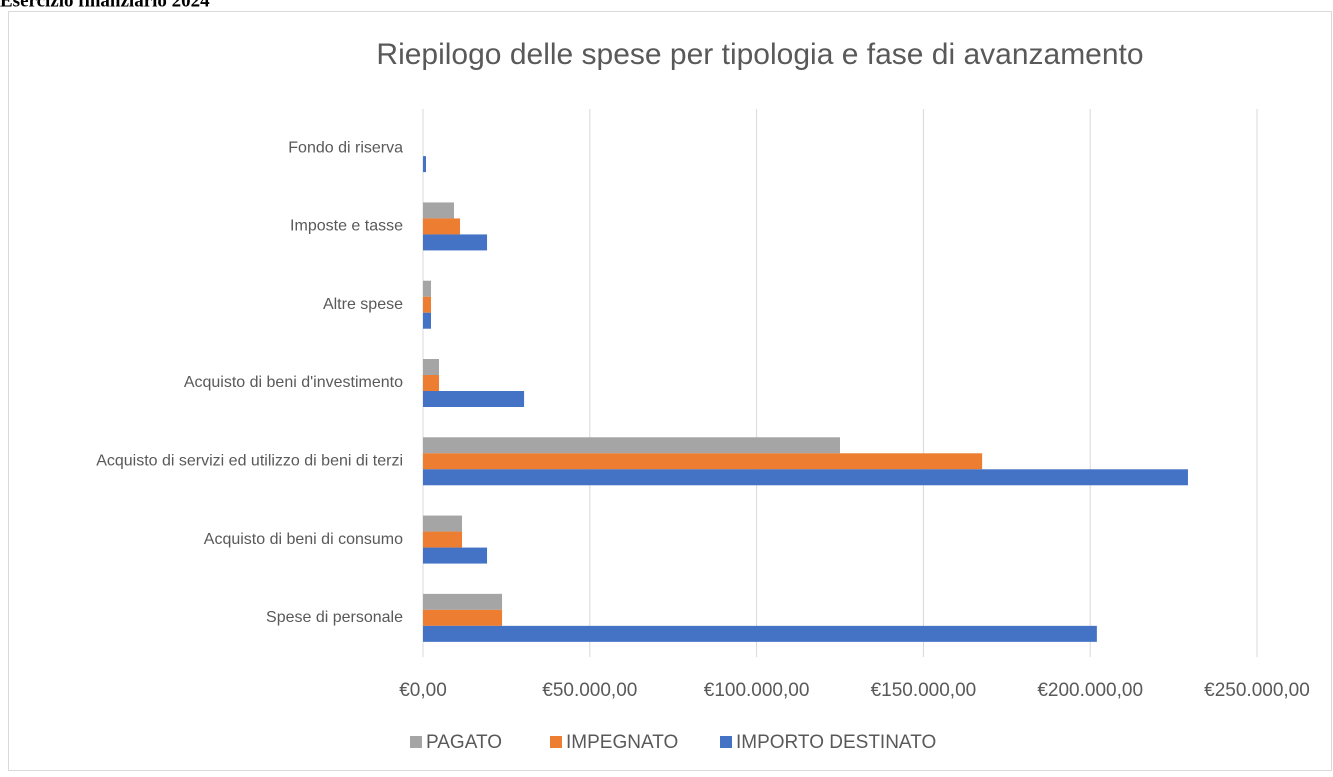 The height and width of the screenshot is (777, 1333). Describe the element at coordinates (1257, 690) in the screenshot. I see `x-tick-label: €250.000,00` at that location.